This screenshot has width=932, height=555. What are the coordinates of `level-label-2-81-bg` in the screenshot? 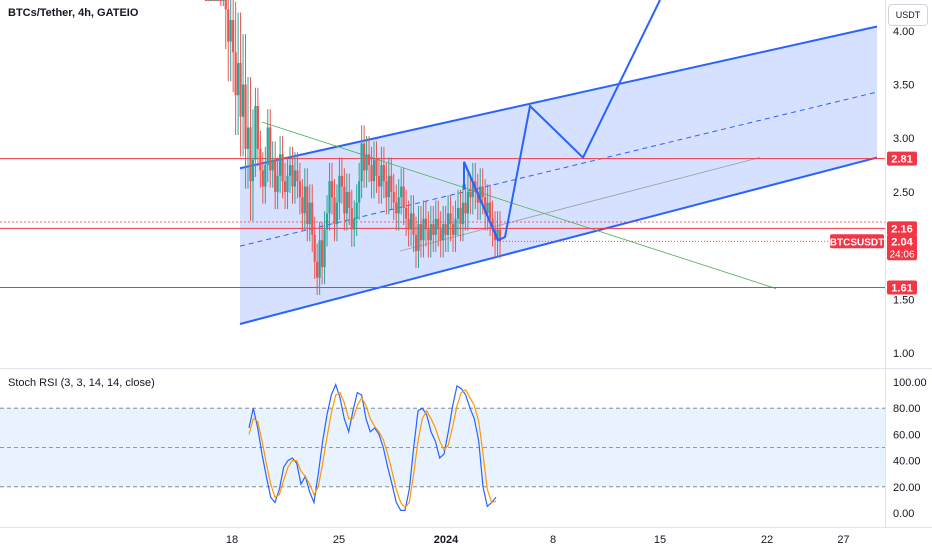 It's located at (902, 158).